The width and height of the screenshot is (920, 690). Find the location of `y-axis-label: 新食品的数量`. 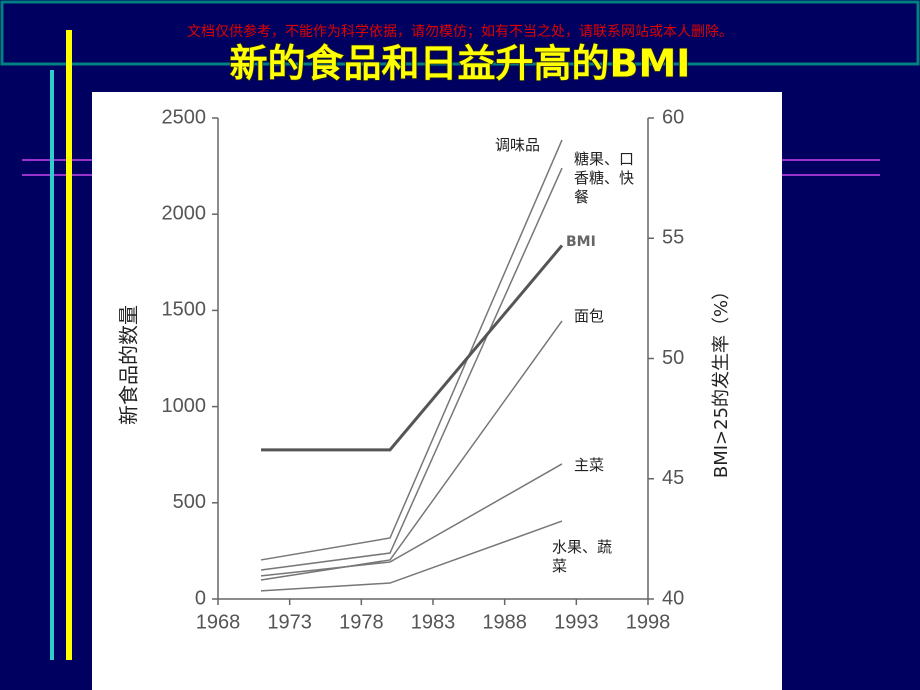

y-axis-label: 新食品的数量 is located at coordinates (129, 365).